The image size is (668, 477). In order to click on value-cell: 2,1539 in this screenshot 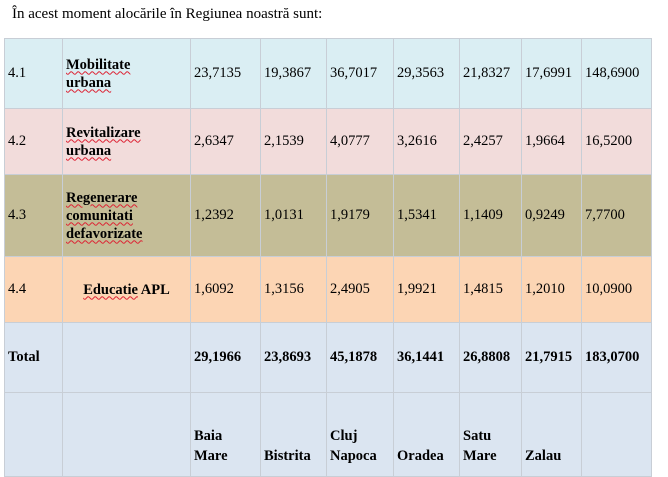, I will do `click(293, 141)`.